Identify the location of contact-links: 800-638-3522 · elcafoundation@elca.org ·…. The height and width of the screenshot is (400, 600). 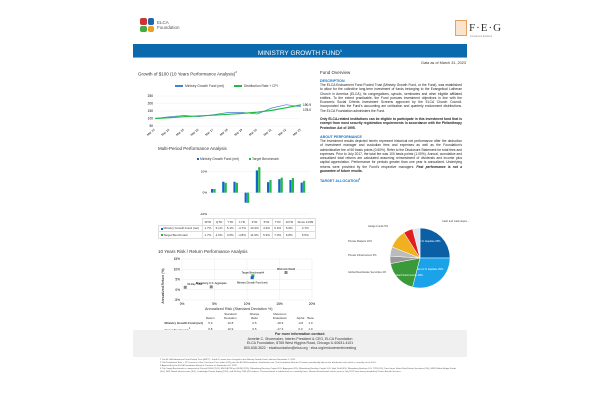
(300, 348).